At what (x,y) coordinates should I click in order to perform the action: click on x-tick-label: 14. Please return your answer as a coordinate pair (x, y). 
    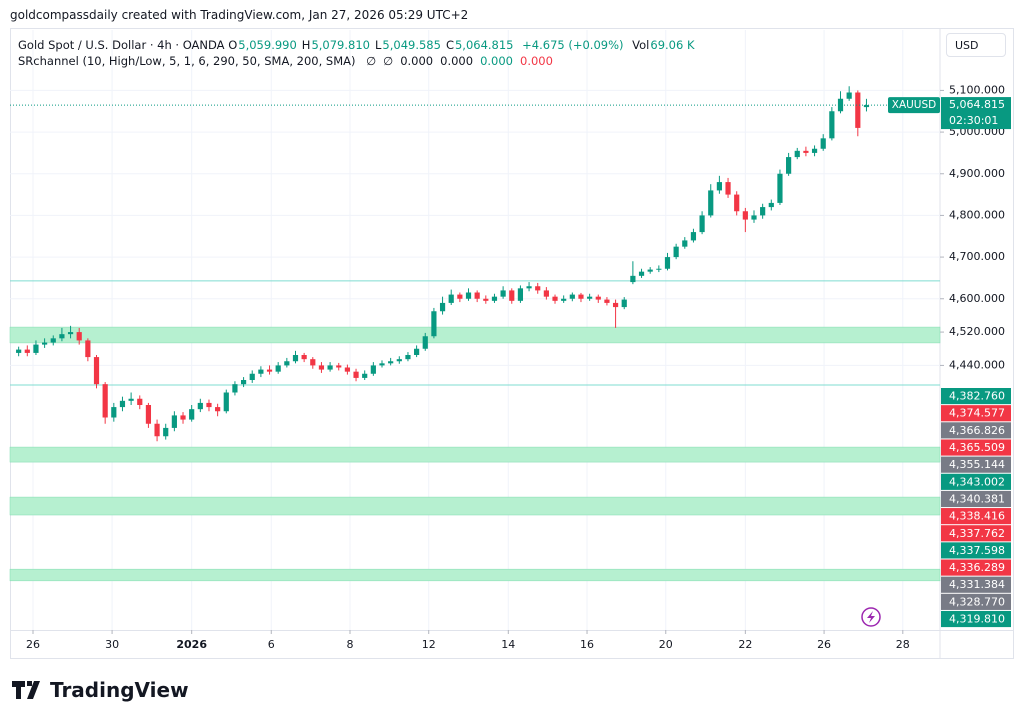
    Looking at the image, I should click on (508, 644).